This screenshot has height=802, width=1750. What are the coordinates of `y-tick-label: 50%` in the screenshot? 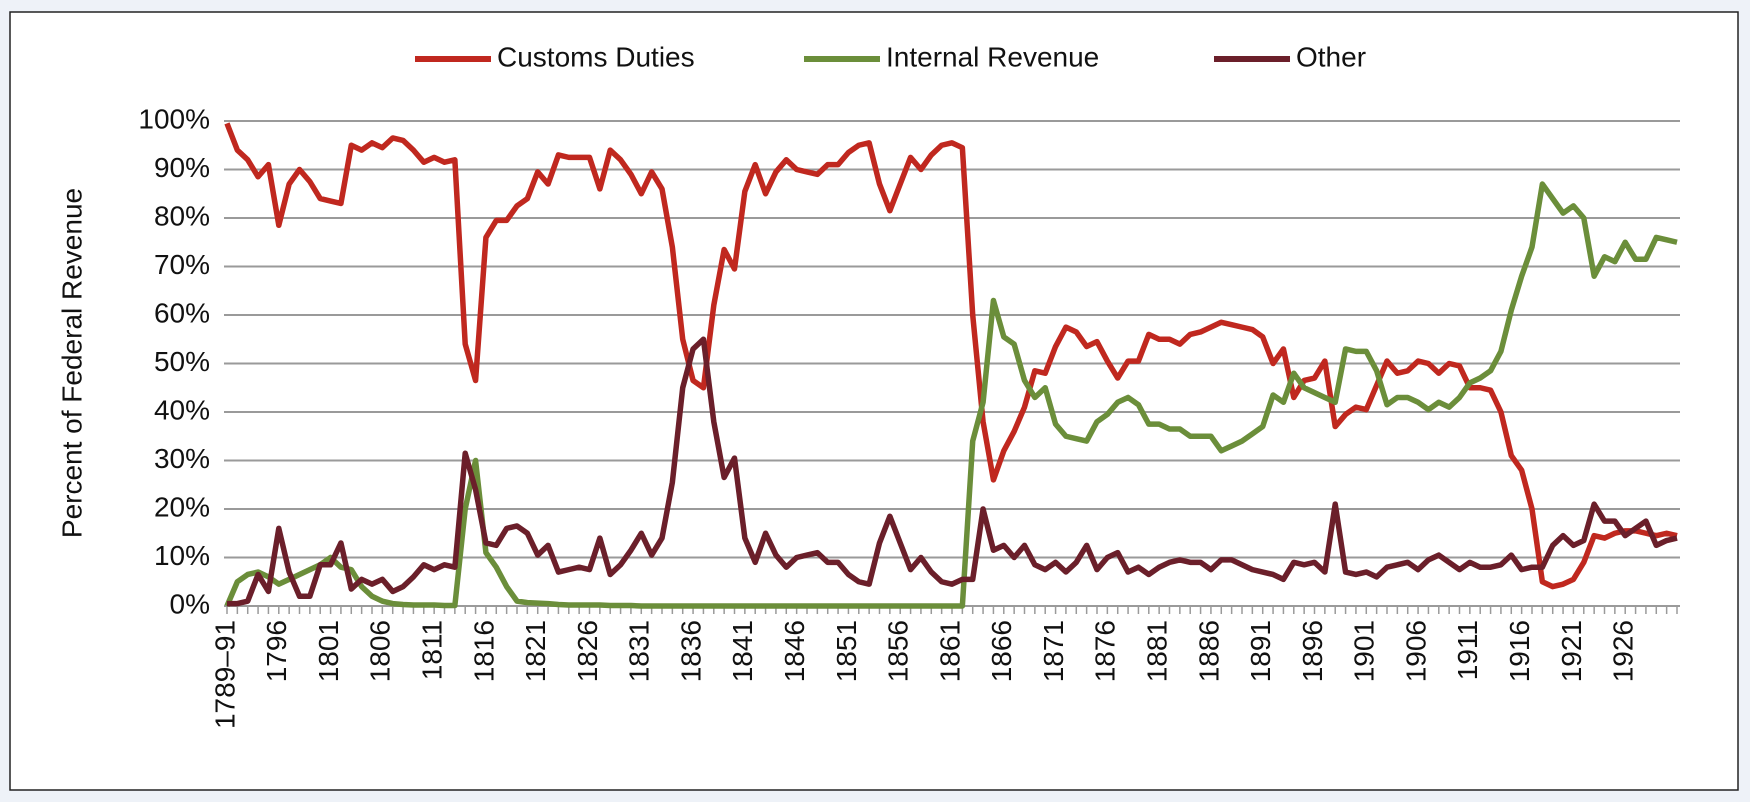 It's located at (182, 361).